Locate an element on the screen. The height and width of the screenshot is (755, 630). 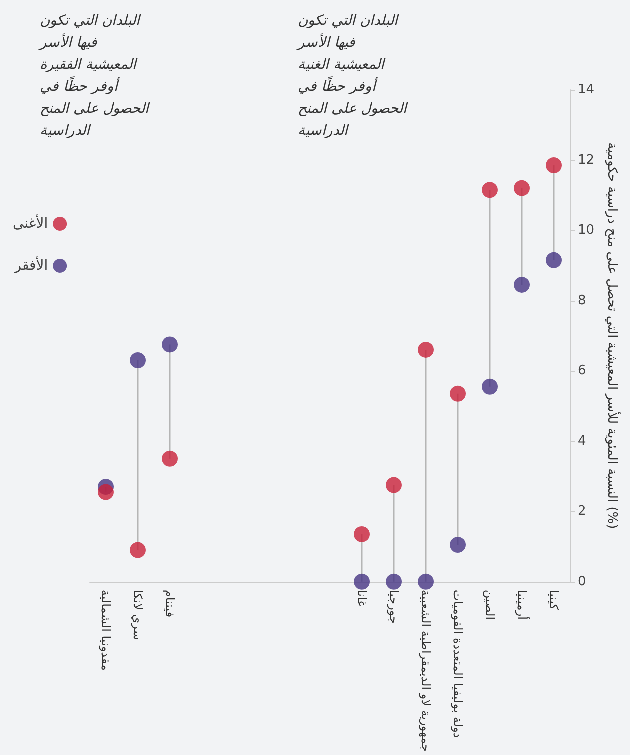
x-tick-label: جمهورية لاو الديمقراطية الشعبية is located at coordinates (426, 671).